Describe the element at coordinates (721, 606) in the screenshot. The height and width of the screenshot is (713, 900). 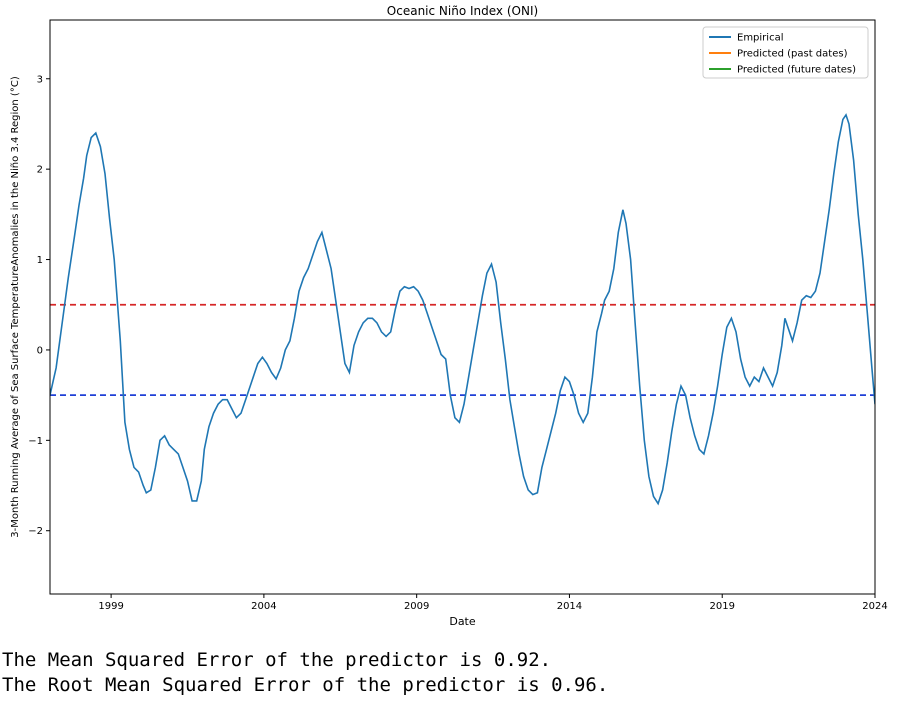
I see `x-tick-label: 2019` at that location.